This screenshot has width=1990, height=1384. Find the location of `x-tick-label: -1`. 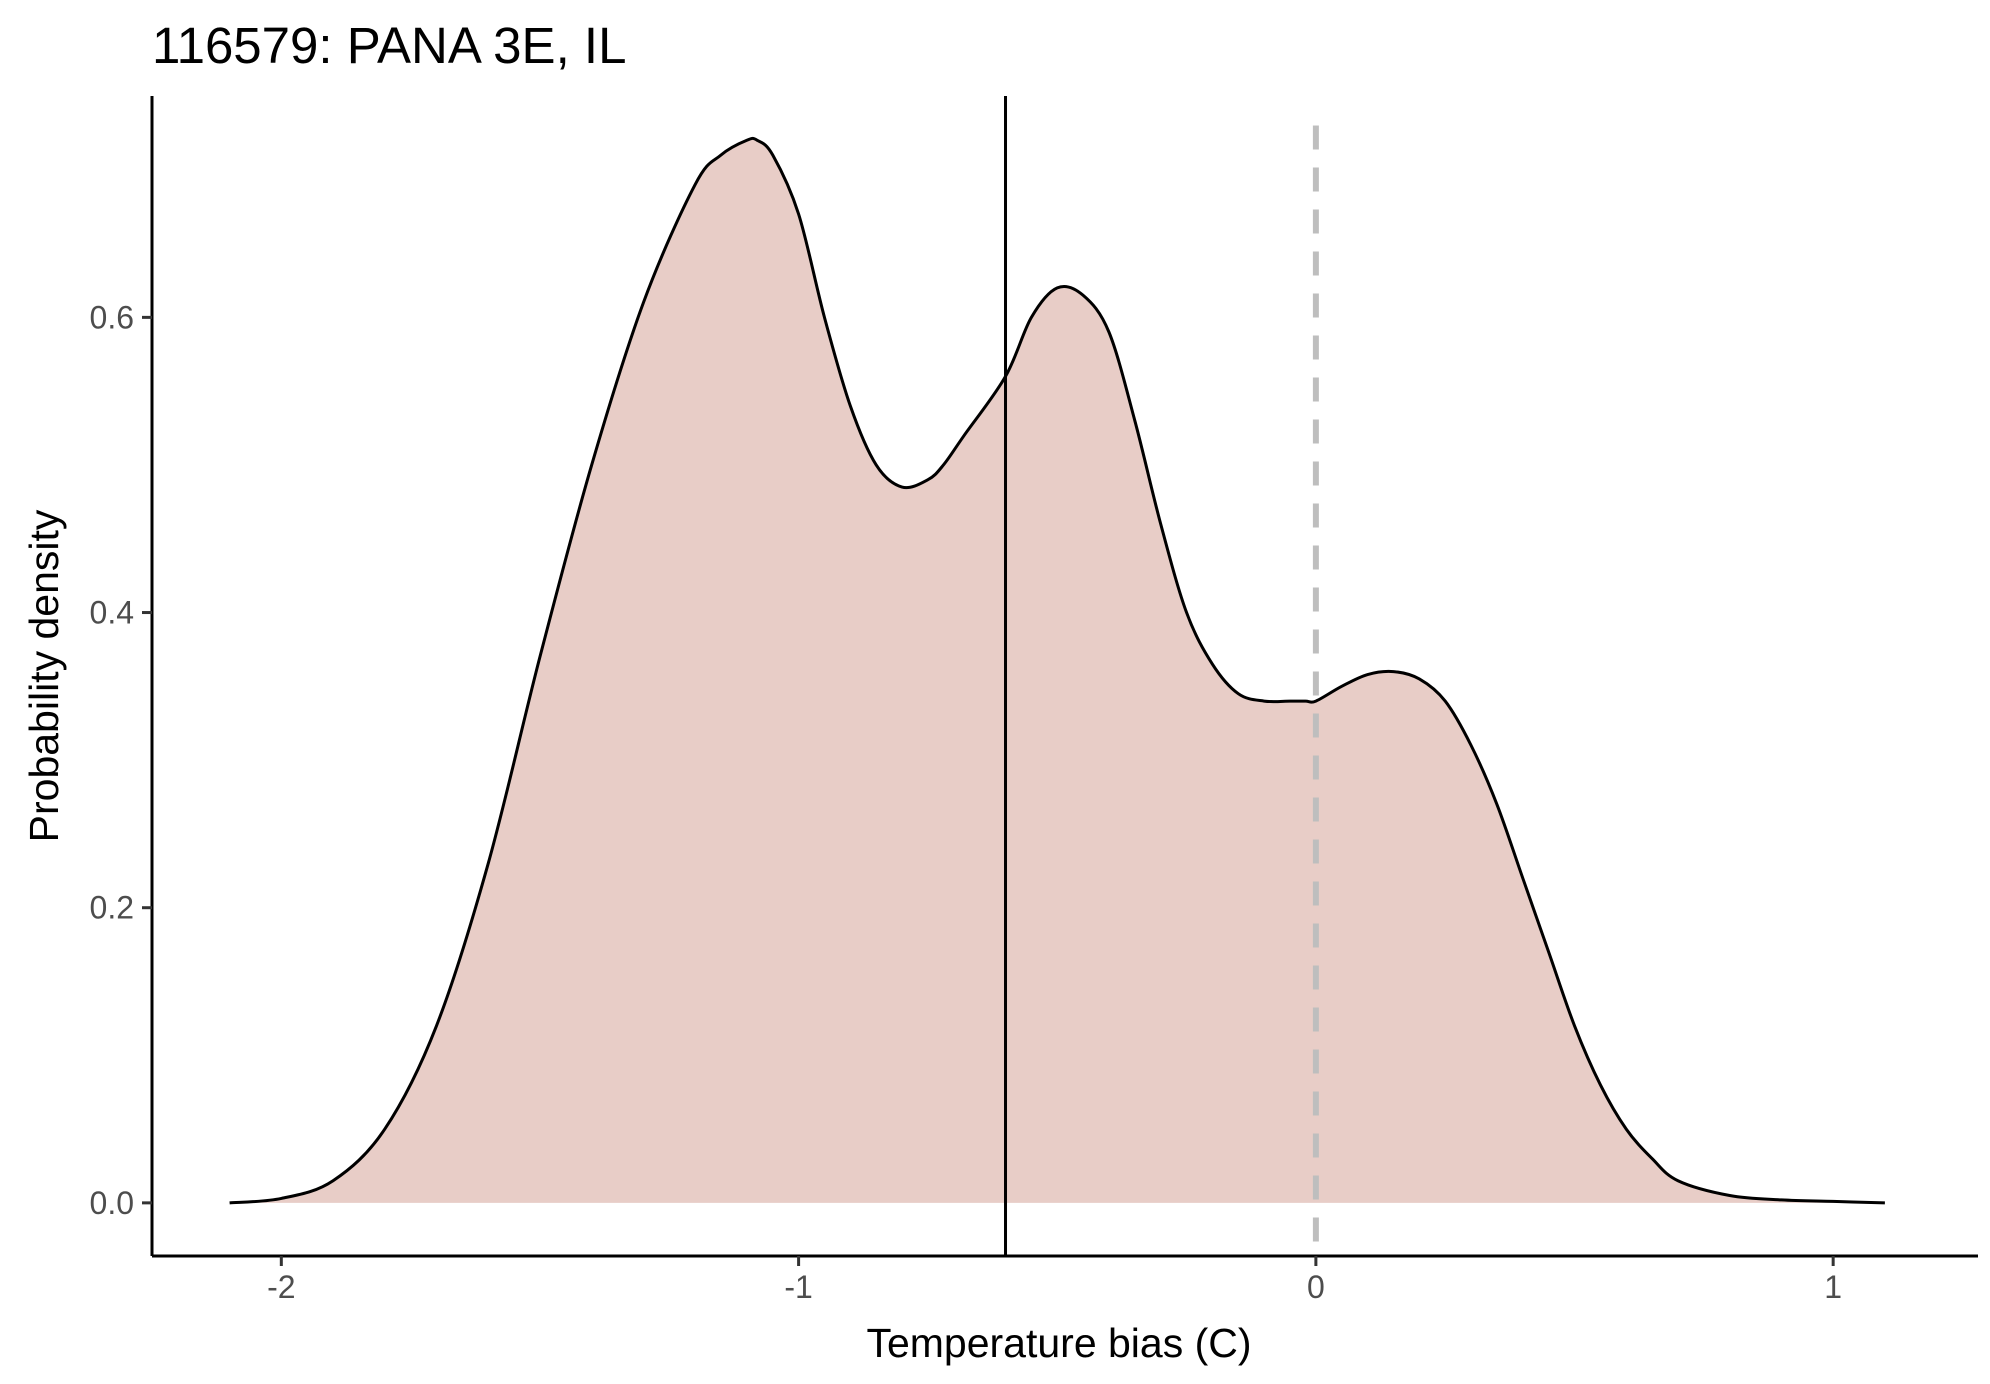

x-tick-label: -1 is located at coordinates (798, 1287).